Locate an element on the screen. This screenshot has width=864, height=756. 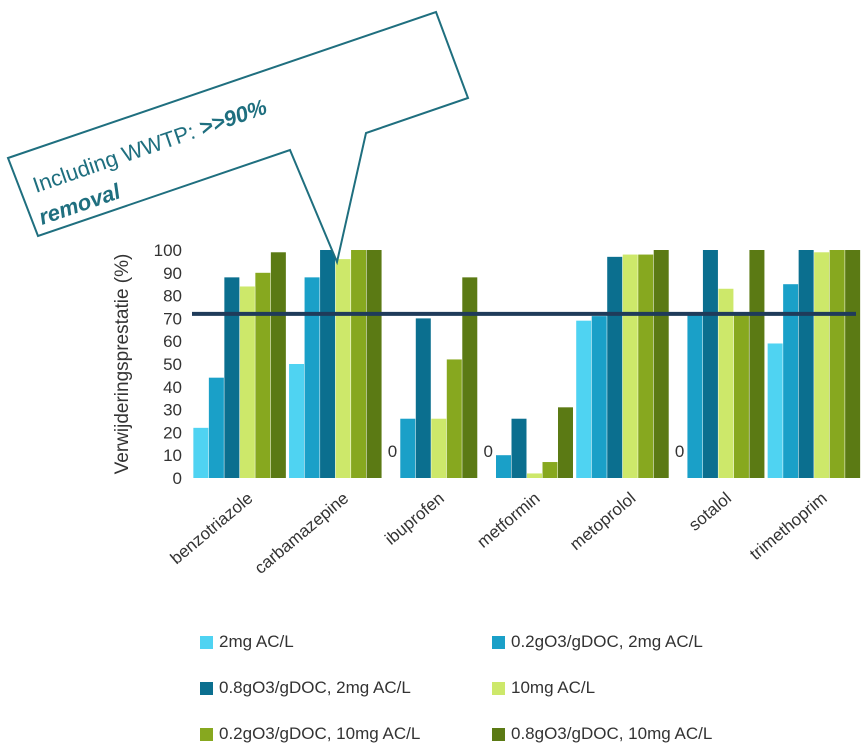
legend-item: 2mg AC/L is located at coordinates (247, 642).